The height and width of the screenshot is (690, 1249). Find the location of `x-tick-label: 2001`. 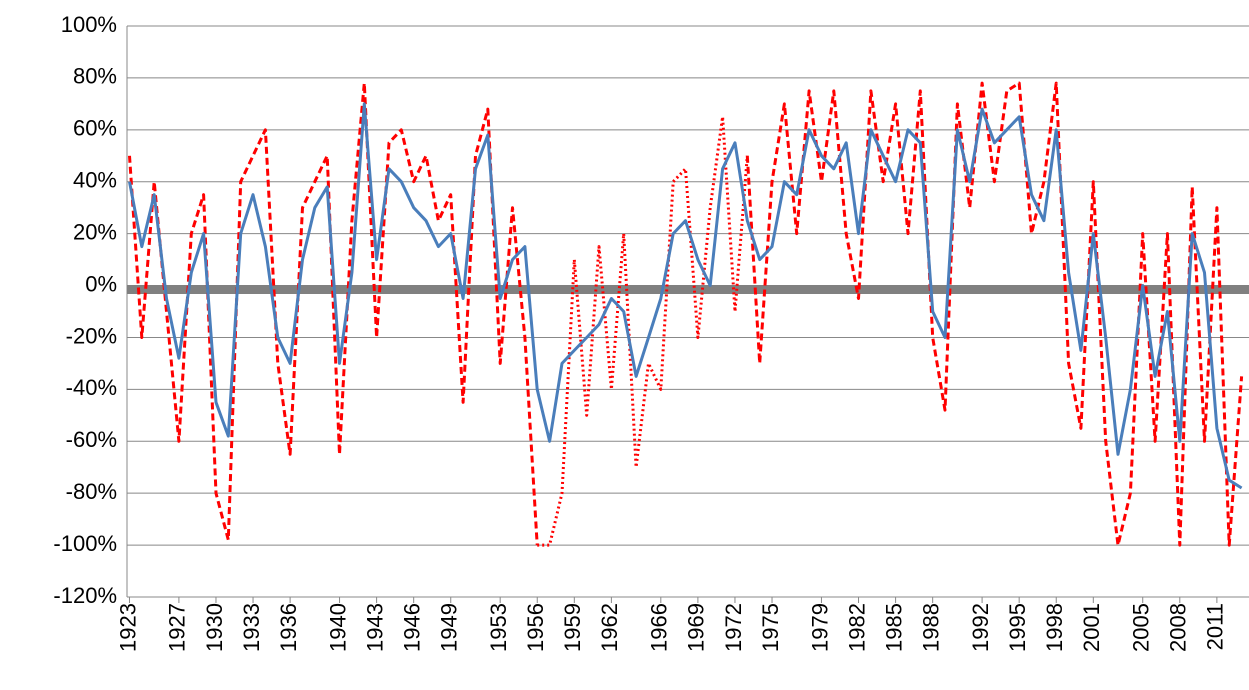

x-tick-label: 2001 is located at coordinates (1091, 627).